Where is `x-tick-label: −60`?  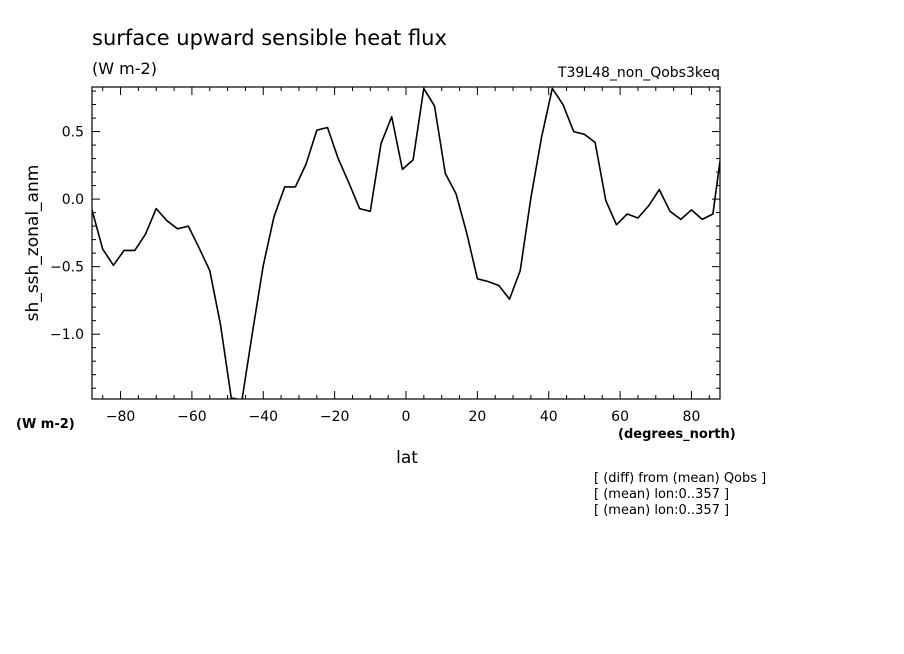 x-tick-label: −60 is located at coordinates (192, 417).